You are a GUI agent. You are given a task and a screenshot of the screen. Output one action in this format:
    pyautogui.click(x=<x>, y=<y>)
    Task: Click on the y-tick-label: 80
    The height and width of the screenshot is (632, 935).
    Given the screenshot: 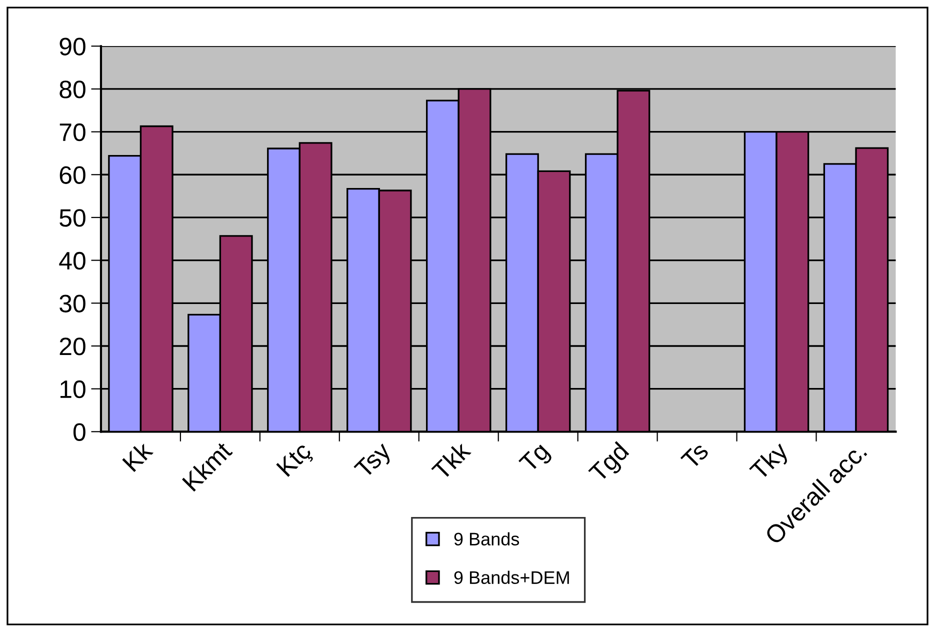 What is the action you would take?
    pyautogui.click(x=73, y=89)
    